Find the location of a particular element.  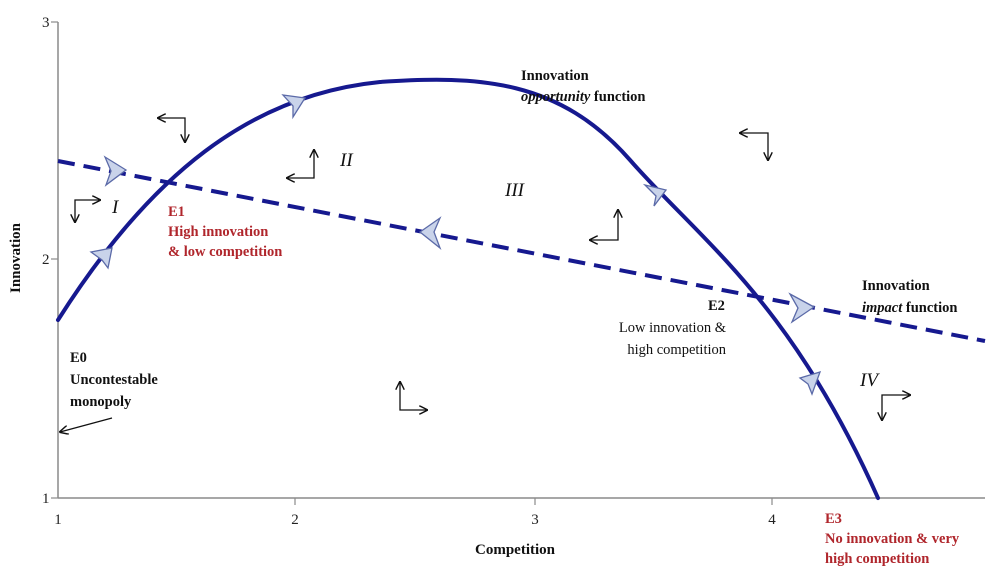

x-tick-label: 3 is located at coordinates (535, 520).